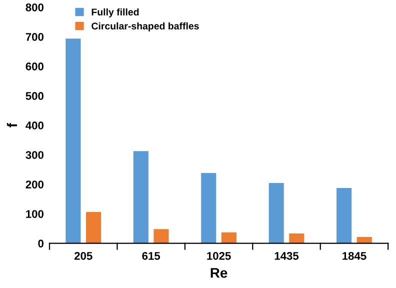 The height and width of the screenshot is (288, 396). What do you see at coordinates (41, 244) in the screenshot?
I see `y-tick-label: 0` at bounding box center [41, 244].